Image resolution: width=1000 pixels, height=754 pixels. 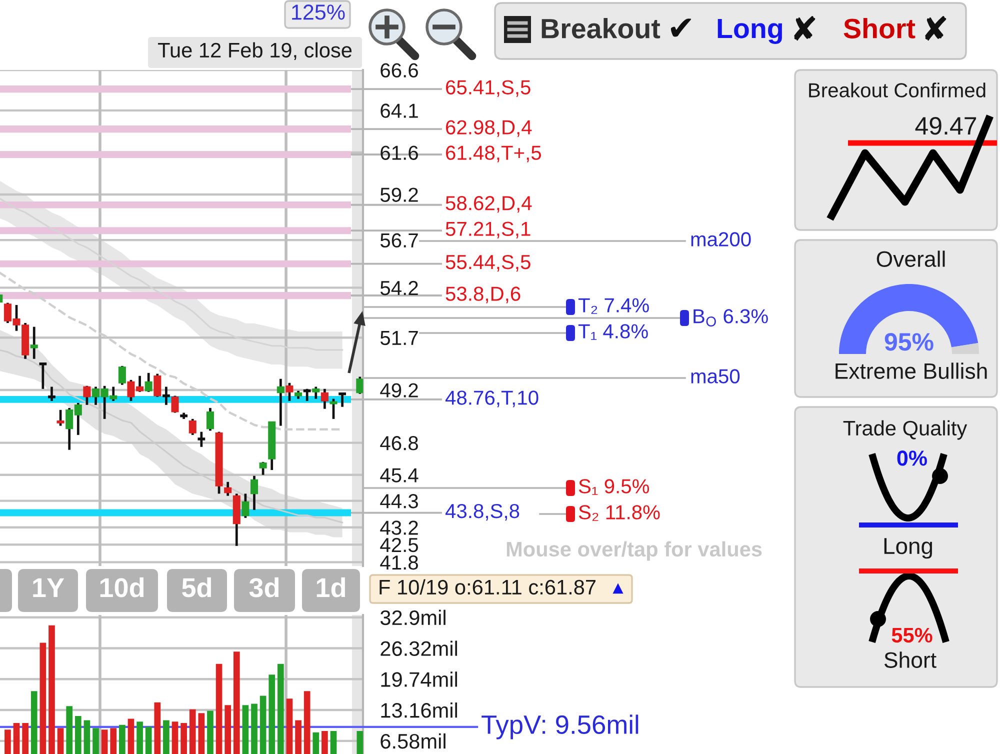 What do you see at coordinates (905, 430) in the screenshot?
I see `text: Trade Quality` at bounding box center [905, 430].